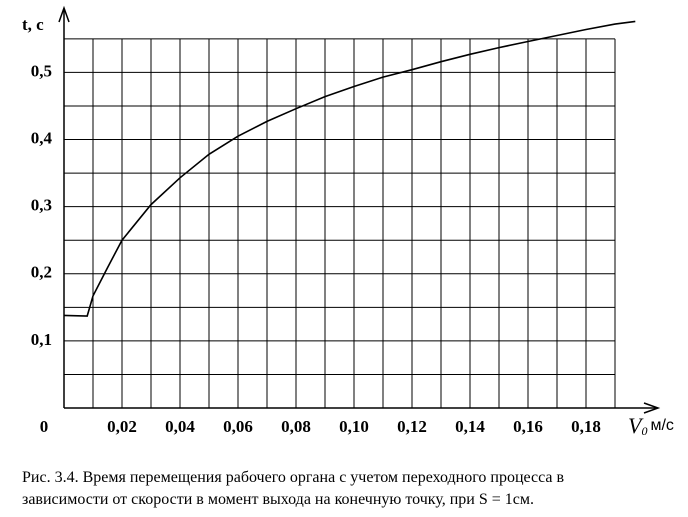  I want to click on x-axis-label: V0 м/с, so click(651, 425).